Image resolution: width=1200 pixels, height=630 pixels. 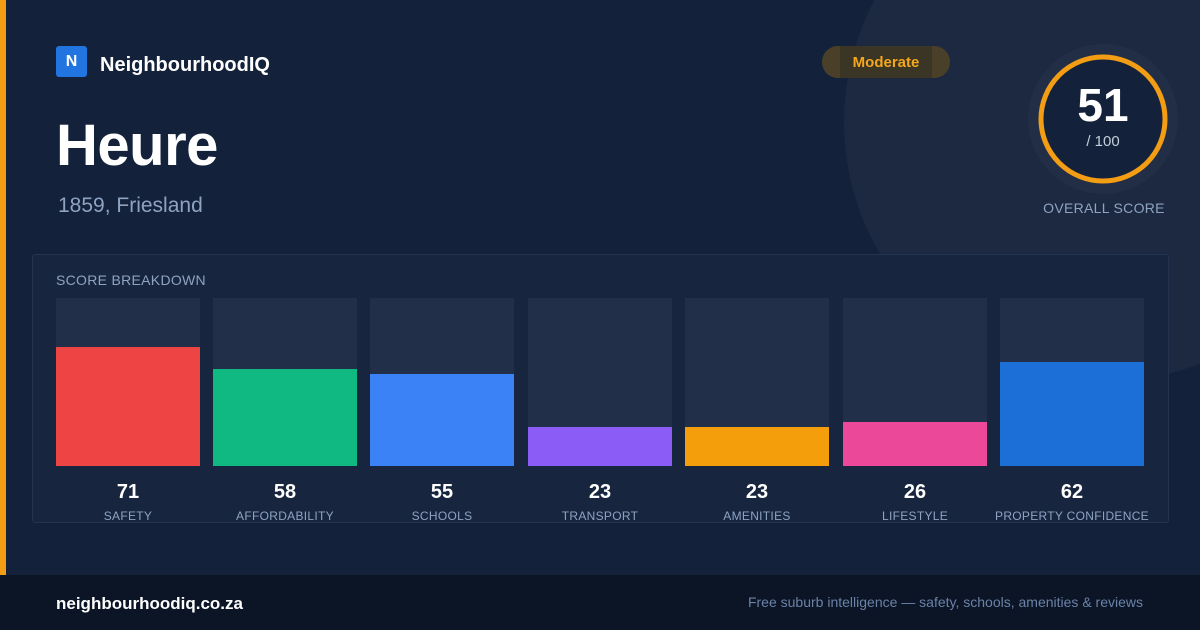 What do you see at coordinates (131, 280) in the screenshot?
I see `score-breakdown-title: SCORE BREAKDOWN` at bounding box center [131, 280].